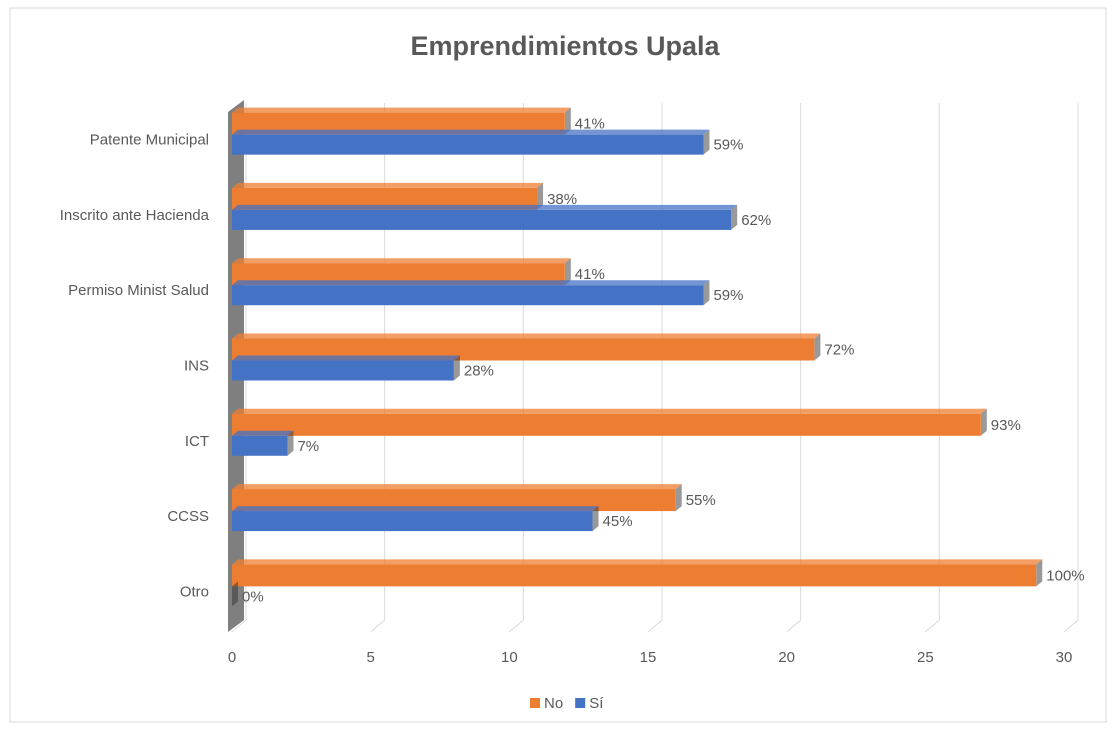  Describe the element at coordinates (839, 349) in the screenshot. I see `data-label: 72%` at that location.